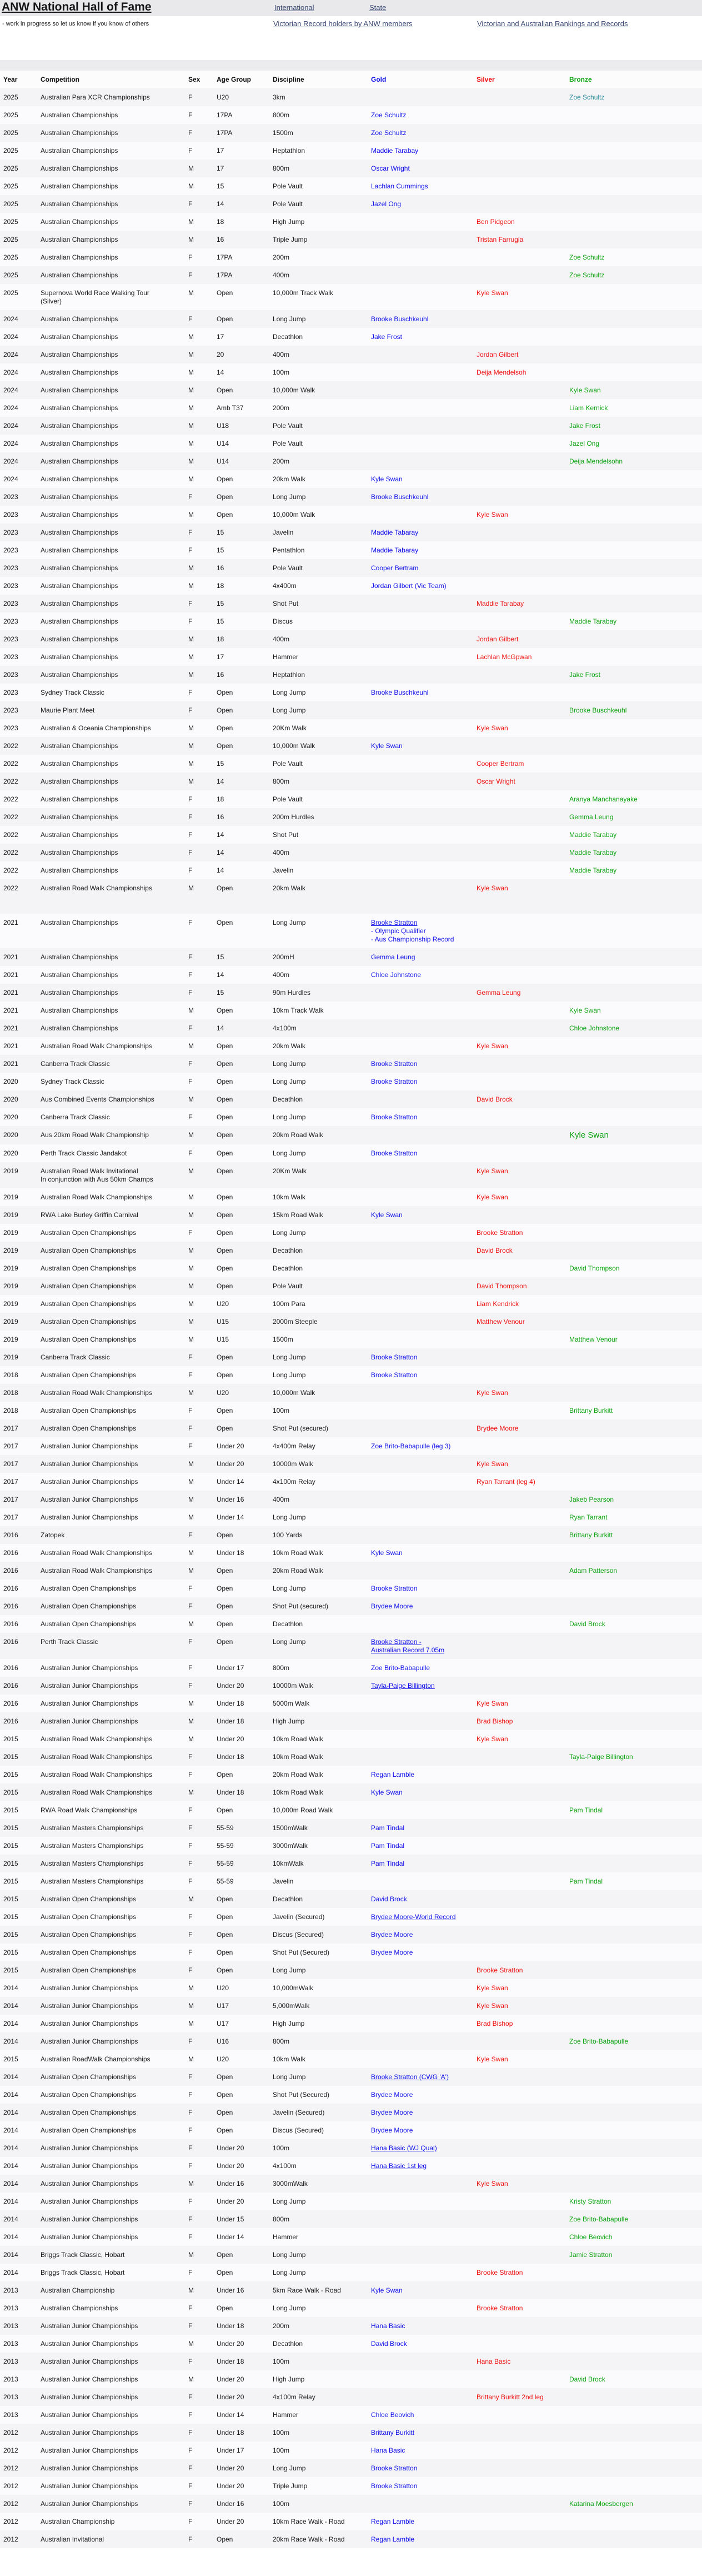 This screenshot has width=702, height=2576. Describe the element at coordinates (399, 2166) in the screenshot. I see `athlete-link: Hana Basic 1st leg` at that location.